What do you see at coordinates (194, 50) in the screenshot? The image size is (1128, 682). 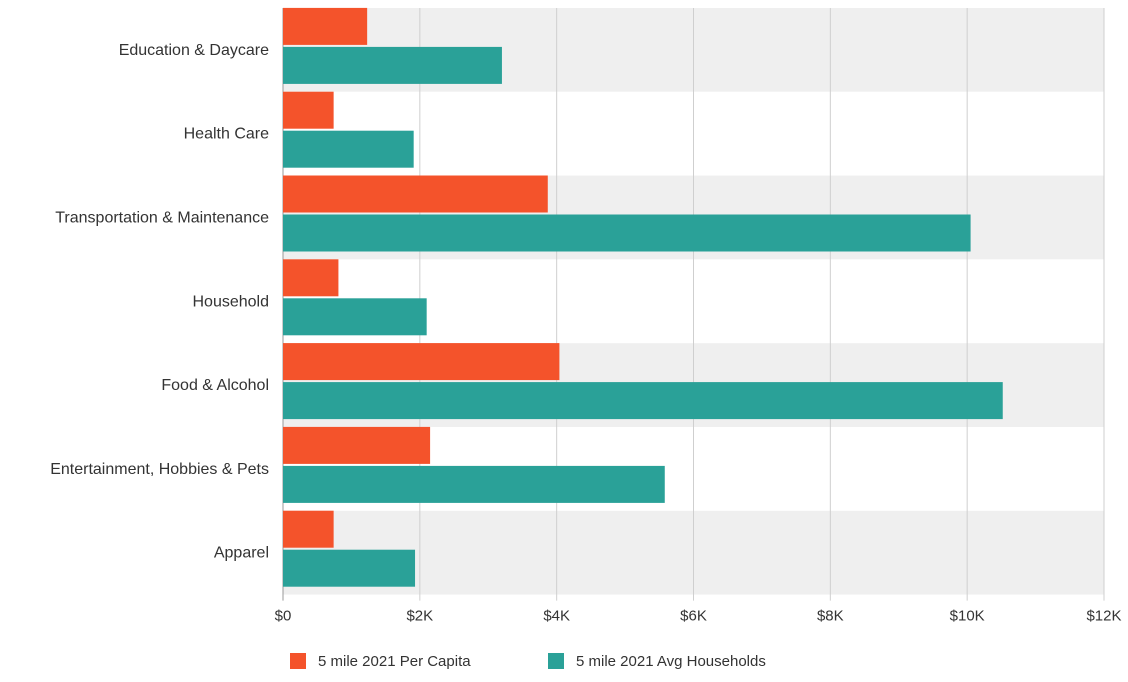 I see `category-label: Education & Daycare` at bounding box center [194, 50].